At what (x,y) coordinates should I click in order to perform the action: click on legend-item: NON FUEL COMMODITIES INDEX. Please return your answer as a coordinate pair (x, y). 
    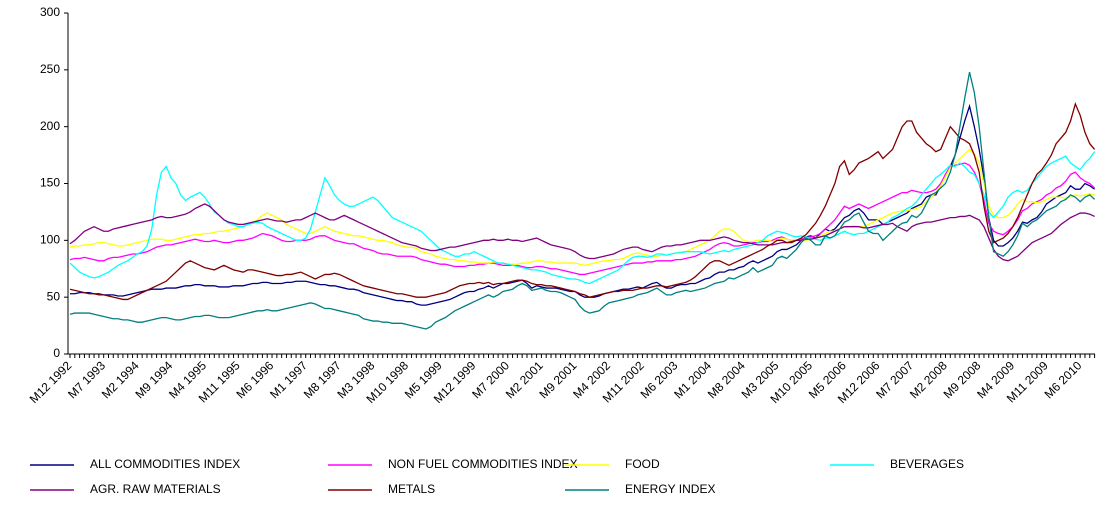
    Looking at the image, I should click on (453, 464).